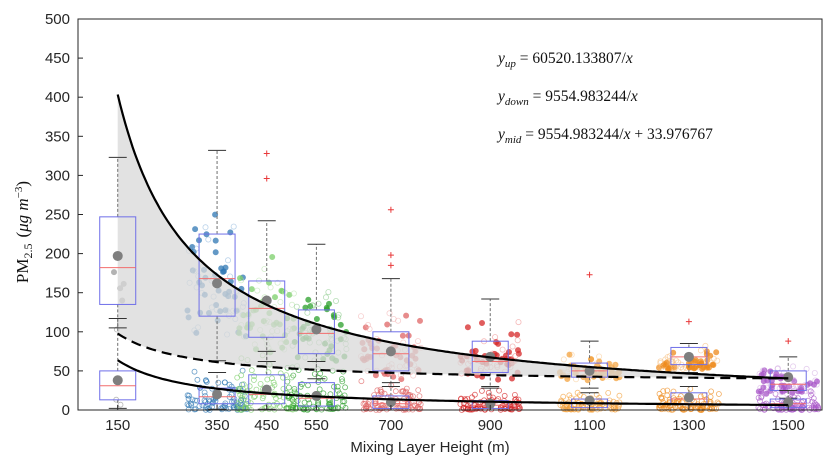 This screenshot has height=457, width=823. Describe the element at coordinates (117, 425) in the screenshot. I see `x-tick-label: 150` at that location.